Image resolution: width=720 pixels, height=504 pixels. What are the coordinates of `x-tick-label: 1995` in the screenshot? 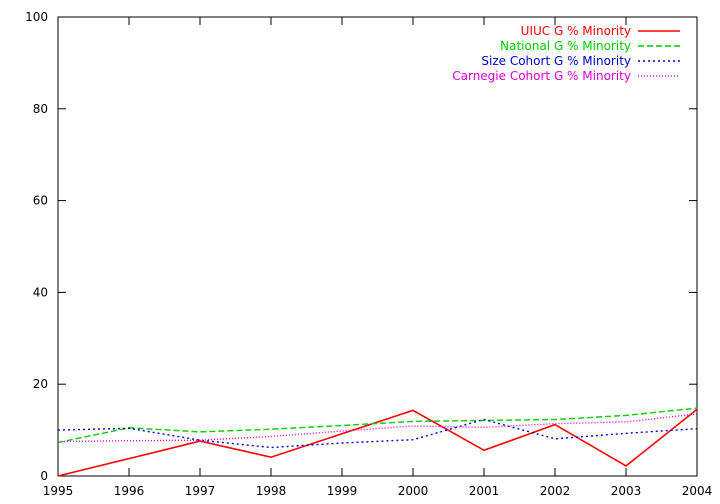 It's located at (58, 491).